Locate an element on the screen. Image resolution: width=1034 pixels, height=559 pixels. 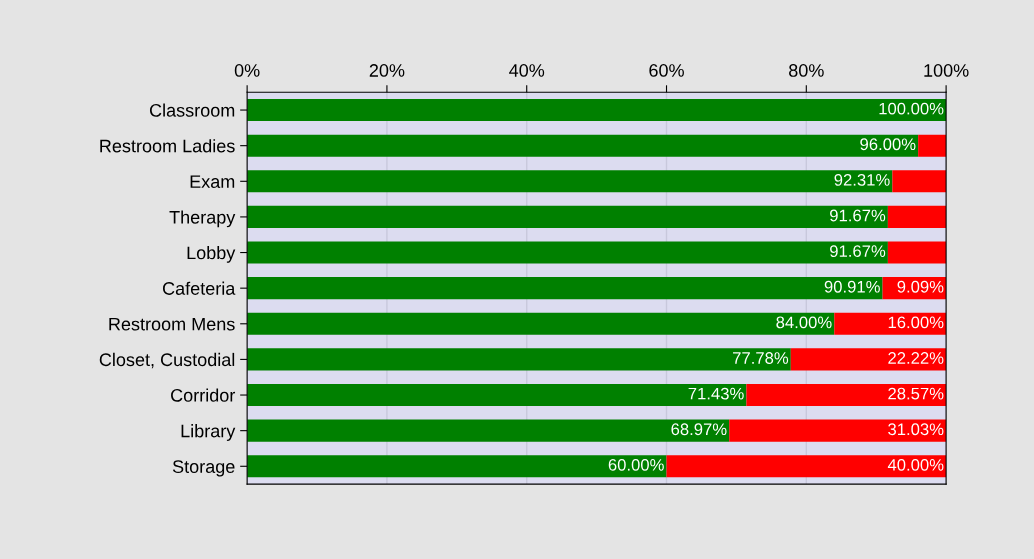
x-tick-label: 40% is located at coordinates (527, 70).